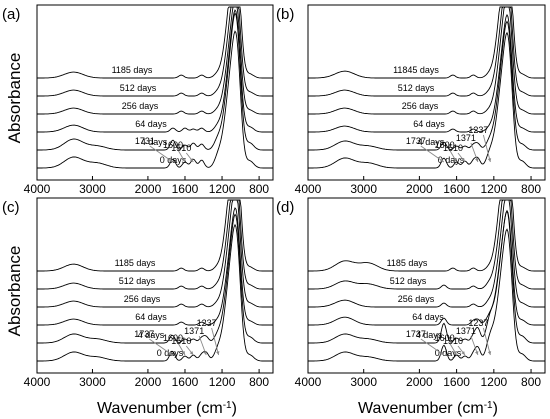  I want to click on x-axis-label-right: Wavenumber (cm-1), so click(428, 409).